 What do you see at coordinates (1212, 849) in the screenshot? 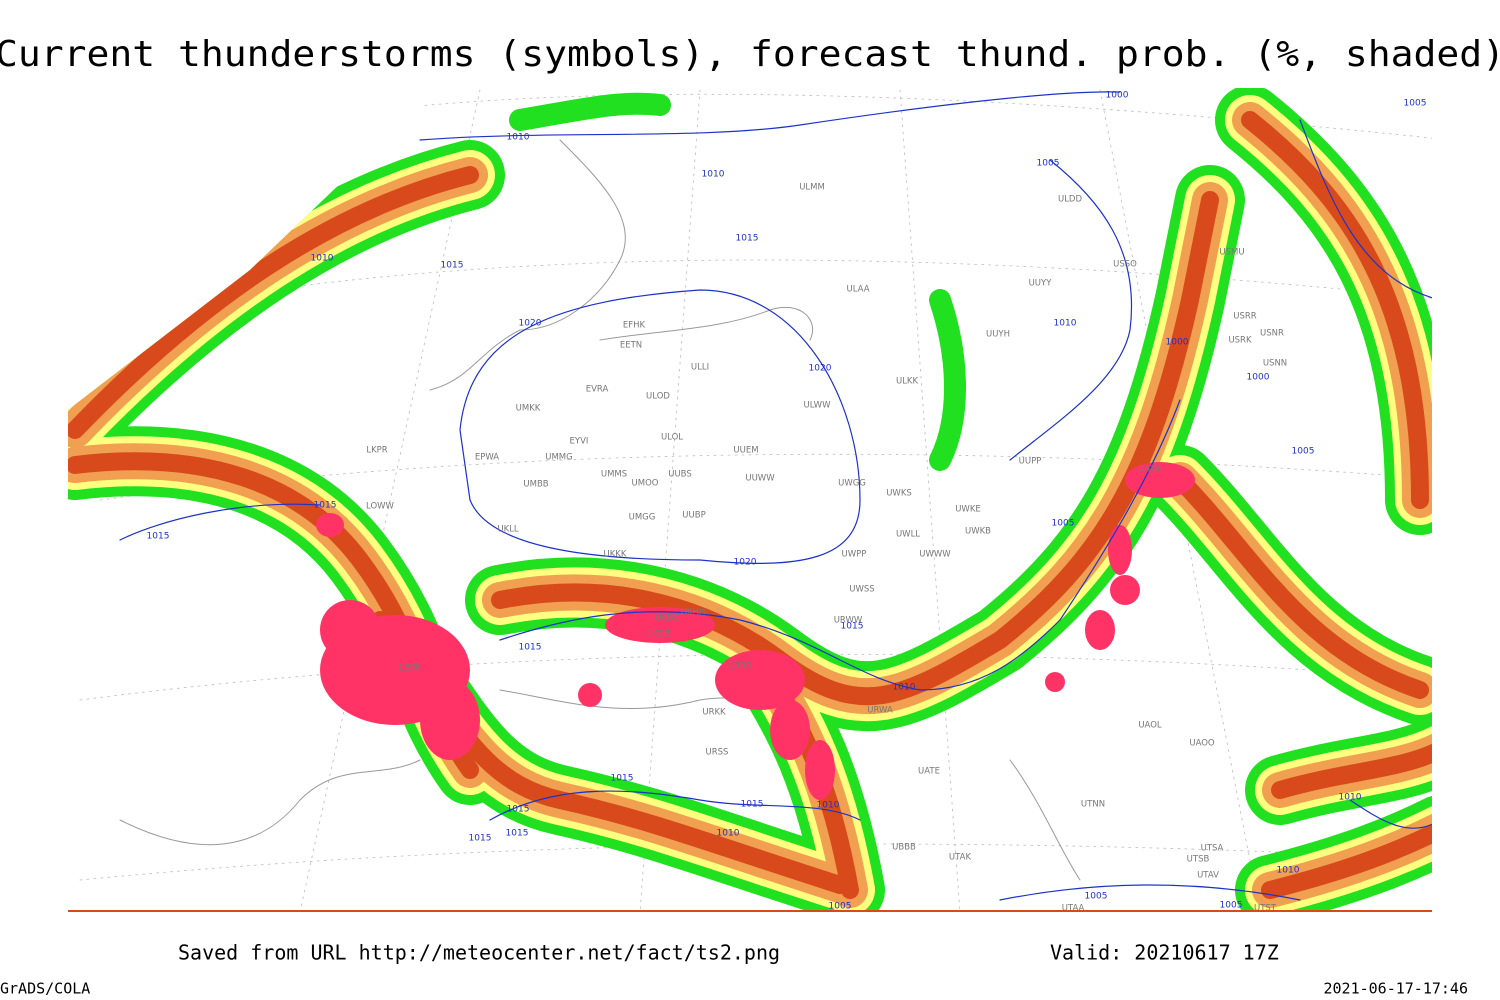
I see `station-label: UTSA` at bounding box center [1212, 849].